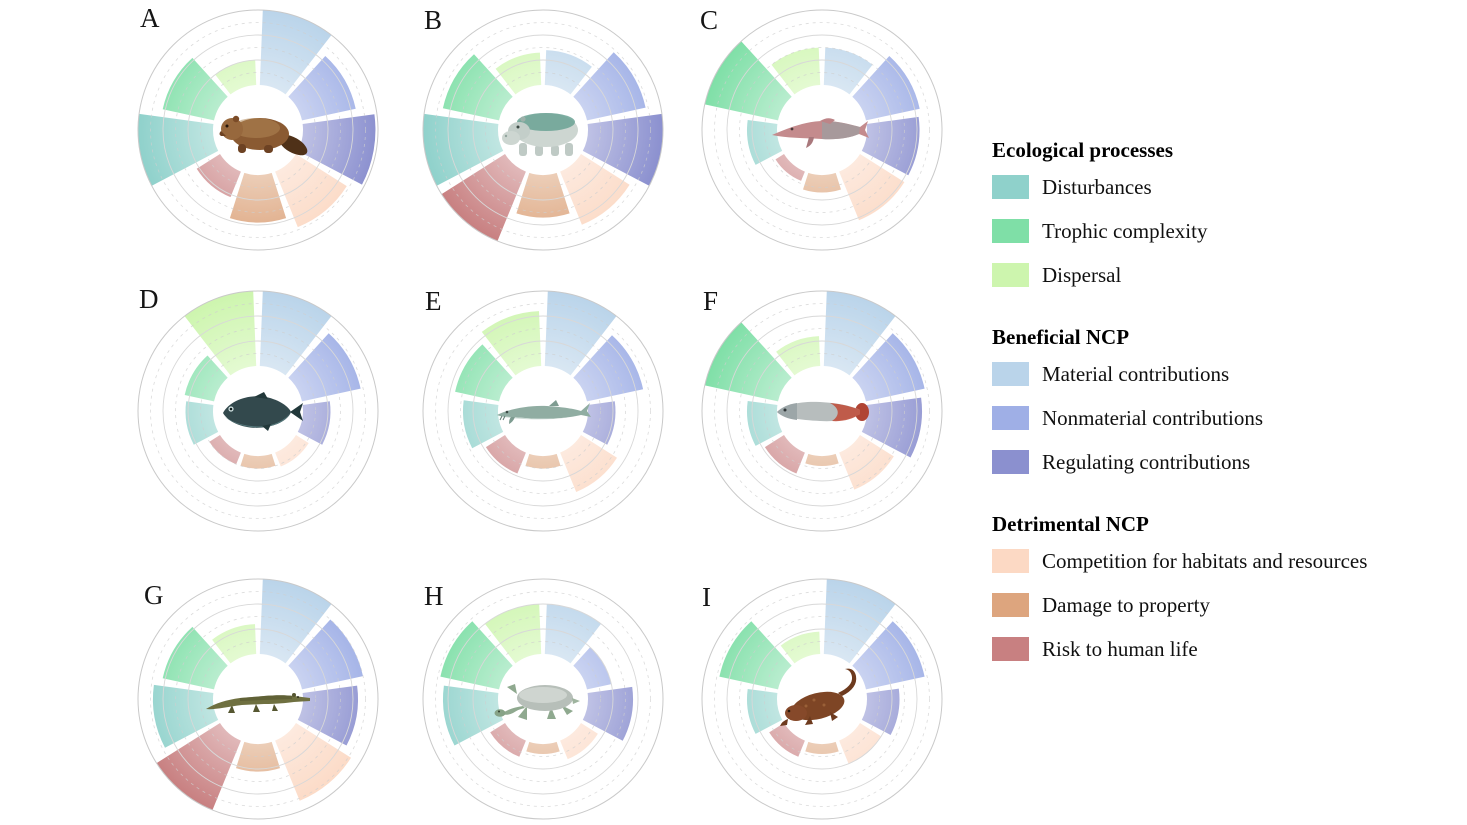  What do you see at coordinates (1146, 461) in the screenshot?
I see `legend-item-label: Regulating contributions` at bounding box center [1146, 461].